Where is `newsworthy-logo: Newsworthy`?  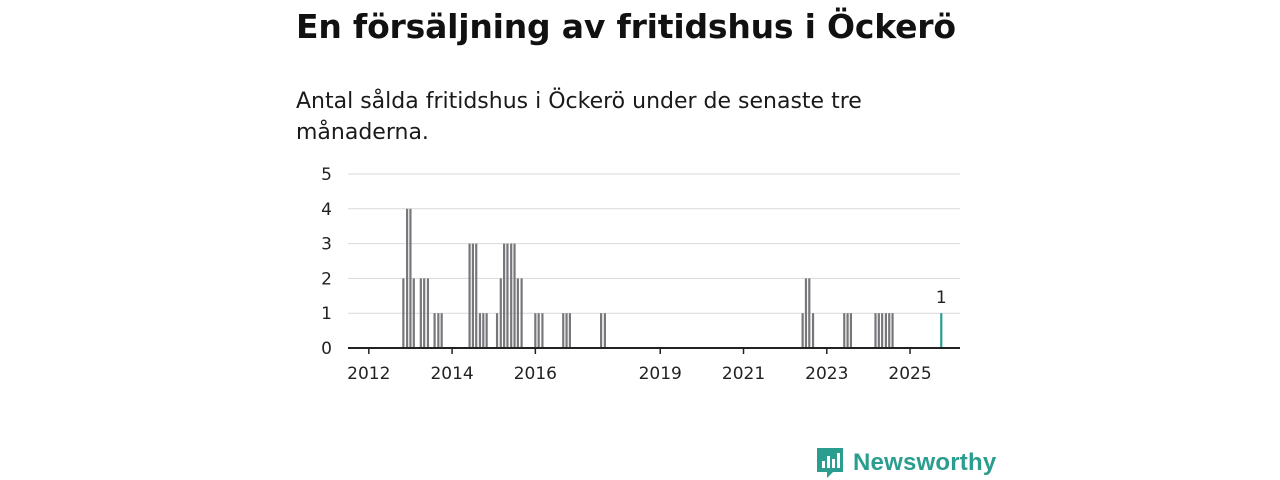
newsworthy-logo: Newsworthy is located at coordinates (905, 463).